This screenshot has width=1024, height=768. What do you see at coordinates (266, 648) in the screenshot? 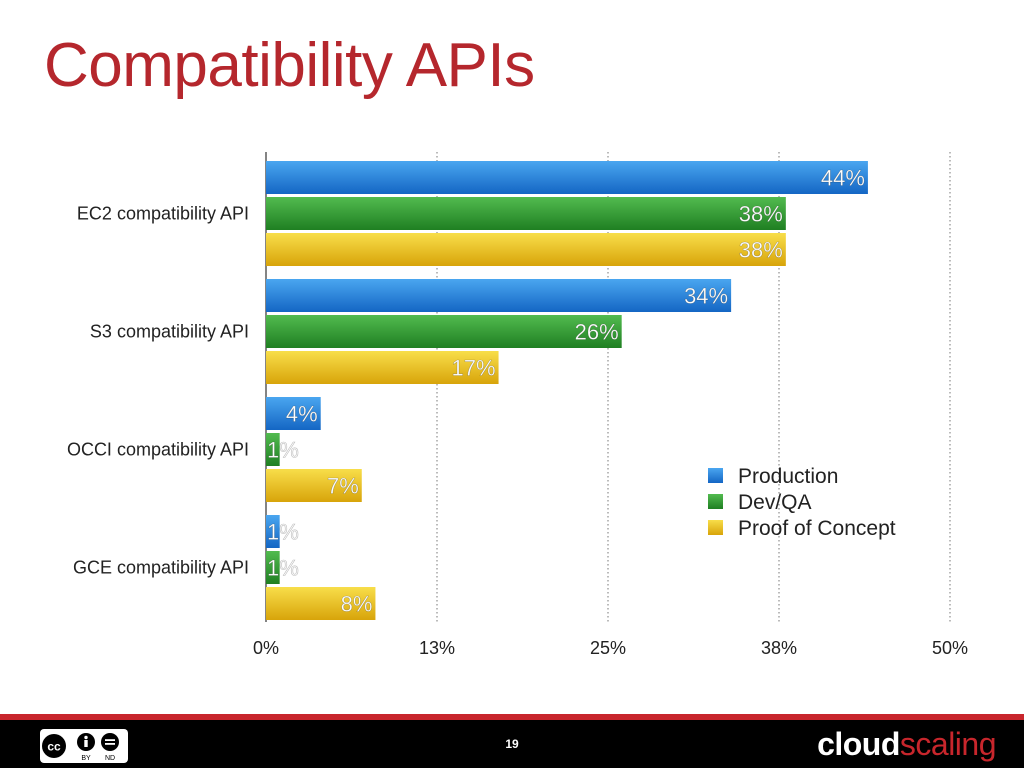
I see `x-tick-label: 0%` at bounding box center [266, 648].